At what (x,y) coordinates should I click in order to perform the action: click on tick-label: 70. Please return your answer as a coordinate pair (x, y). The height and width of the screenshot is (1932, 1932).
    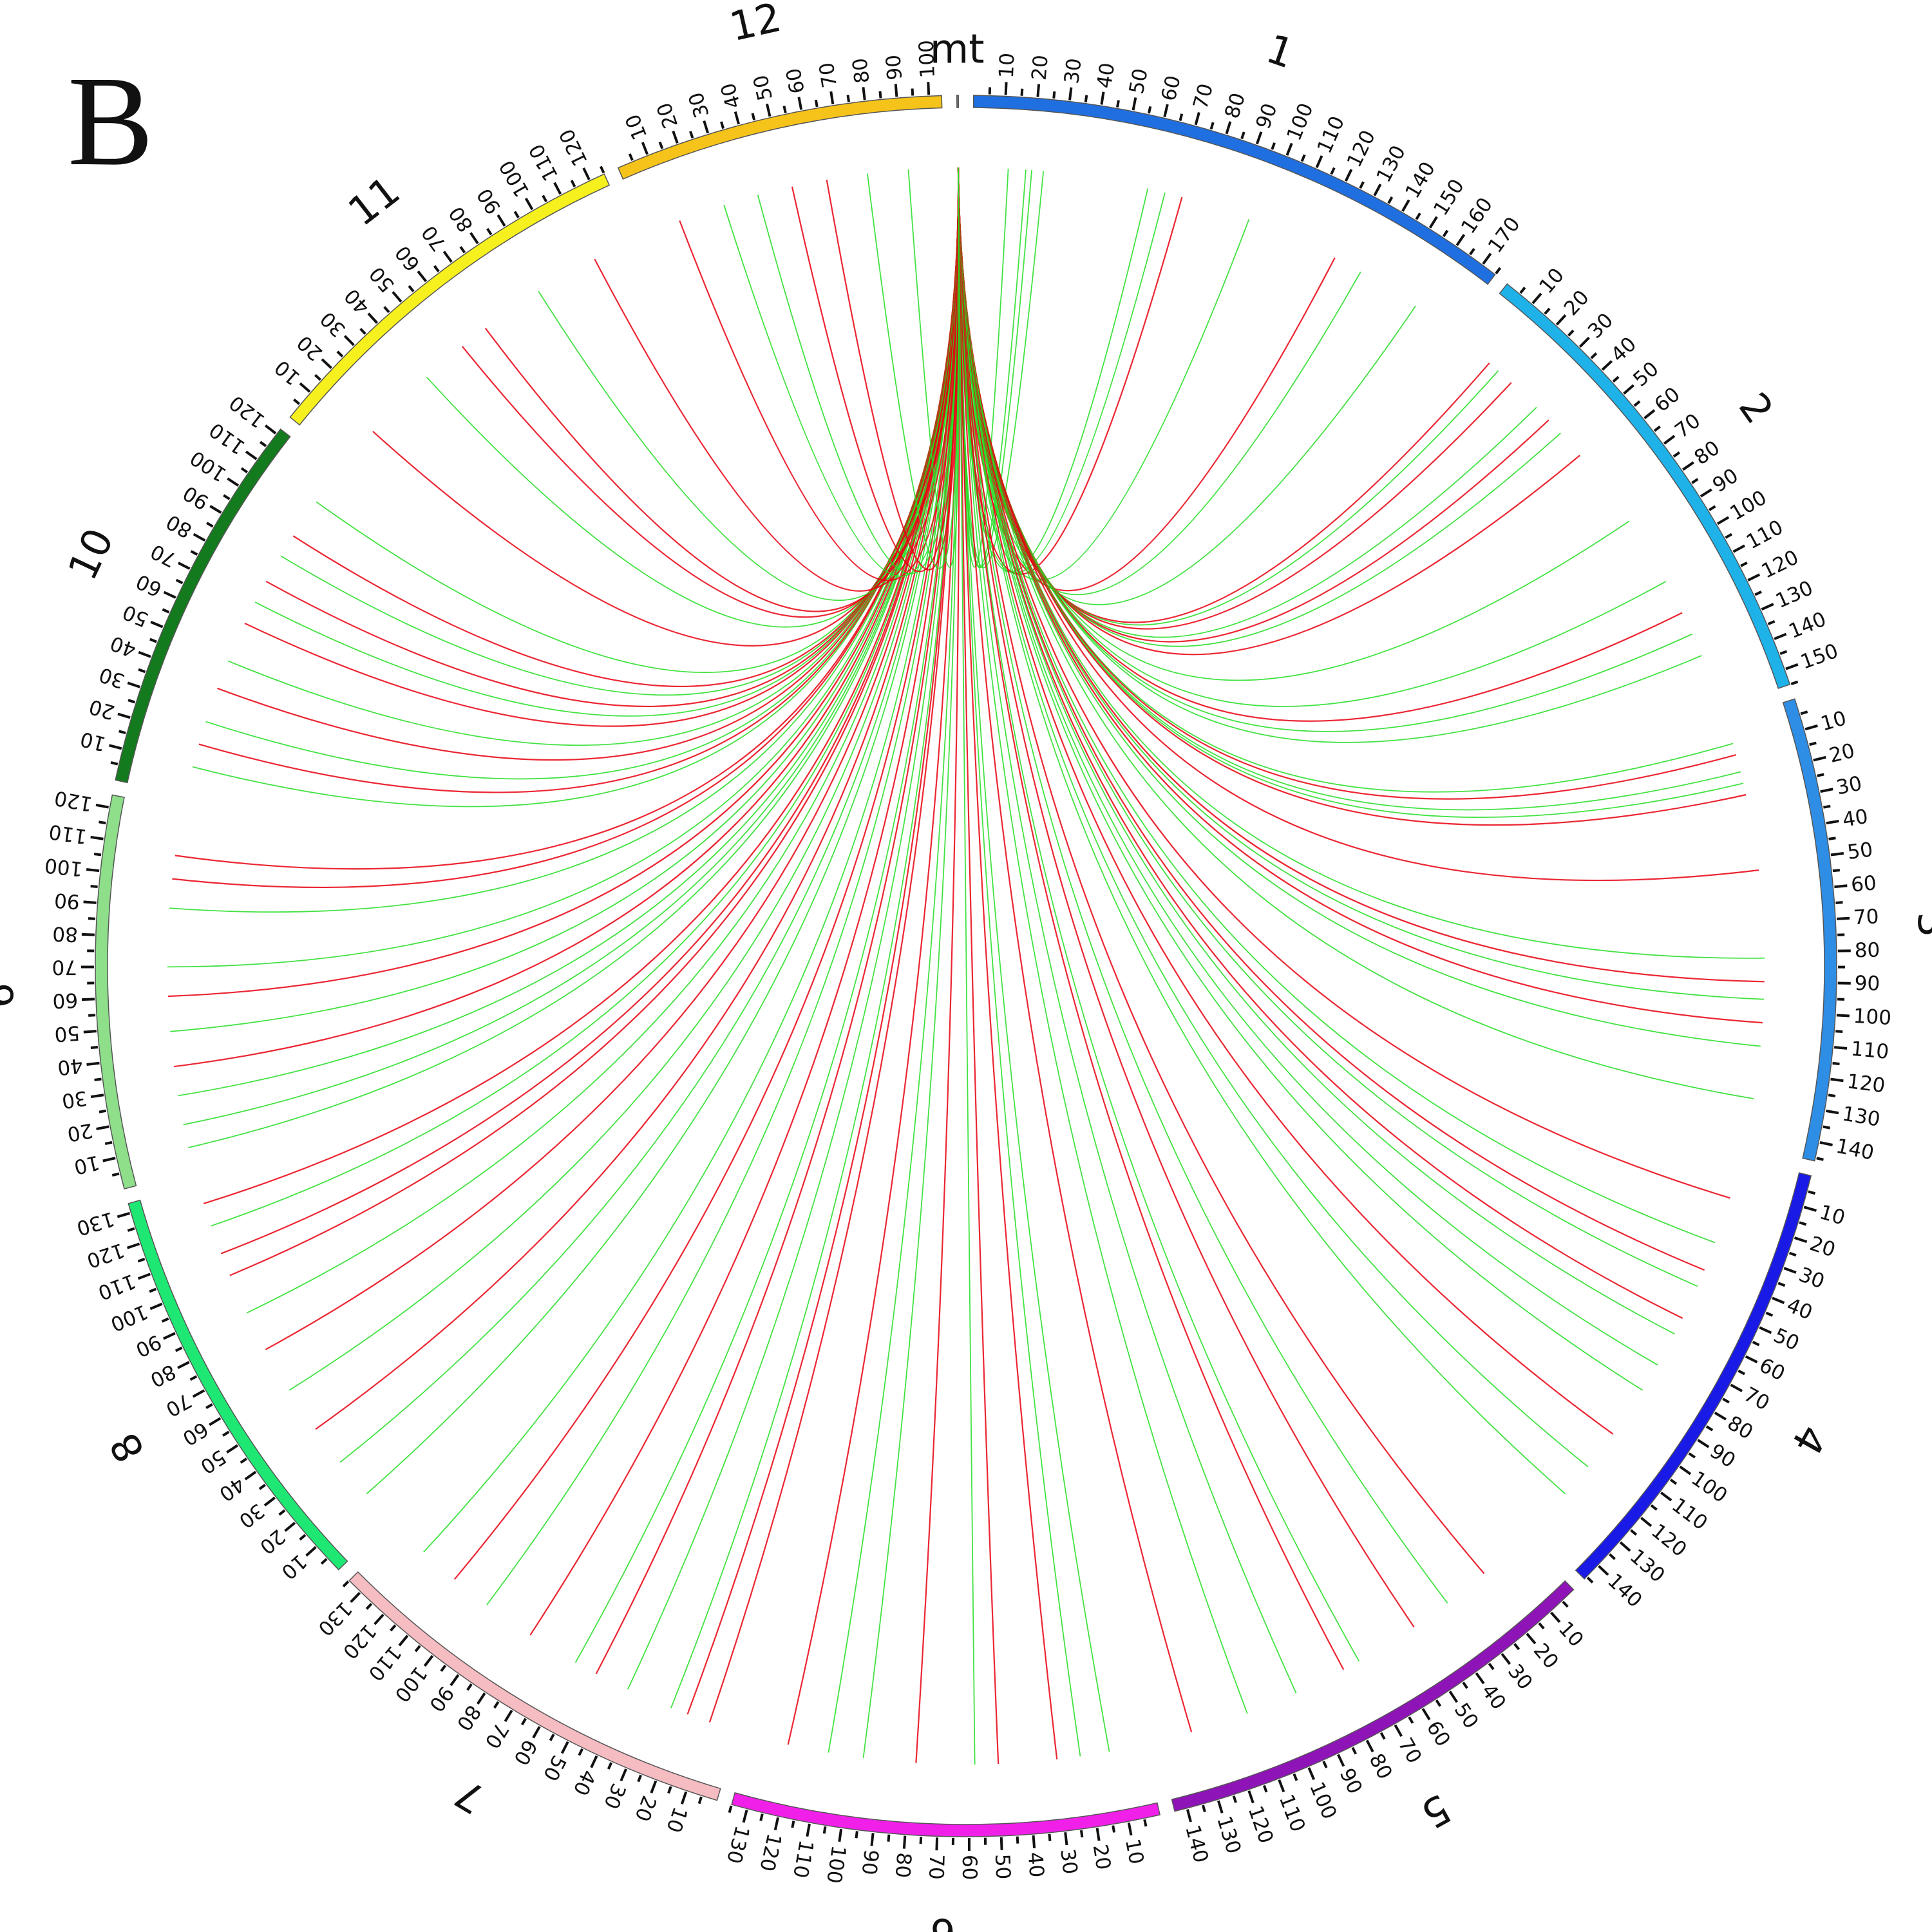
    Looking at the image, I should click on (496, 1735).